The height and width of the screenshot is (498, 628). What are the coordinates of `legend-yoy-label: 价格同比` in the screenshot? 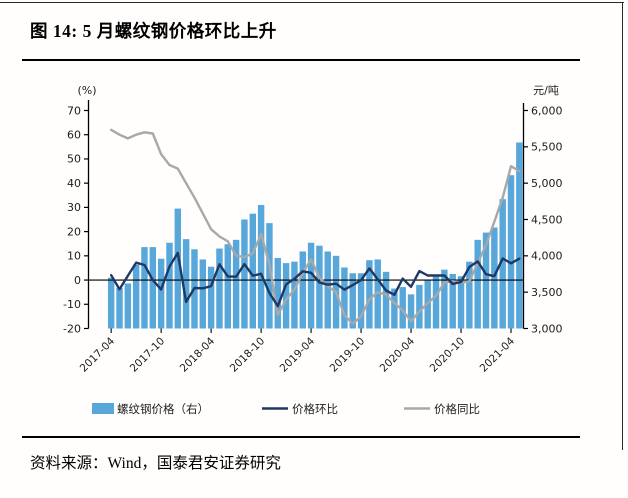 It's located at (457, 409).